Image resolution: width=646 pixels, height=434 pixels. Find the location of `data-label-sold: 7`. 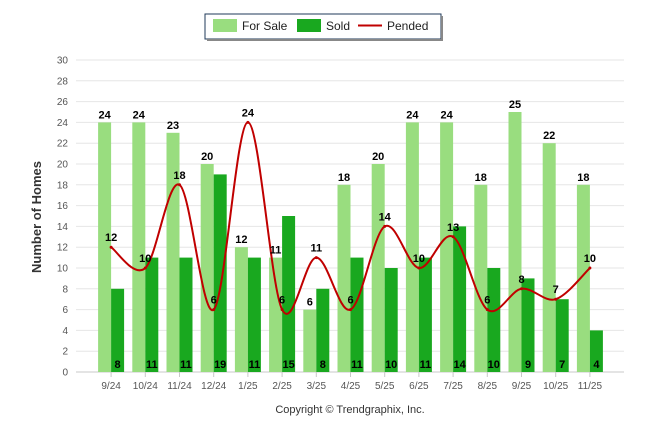

data-label-sold: 7 is located at coordinates (562, 365).